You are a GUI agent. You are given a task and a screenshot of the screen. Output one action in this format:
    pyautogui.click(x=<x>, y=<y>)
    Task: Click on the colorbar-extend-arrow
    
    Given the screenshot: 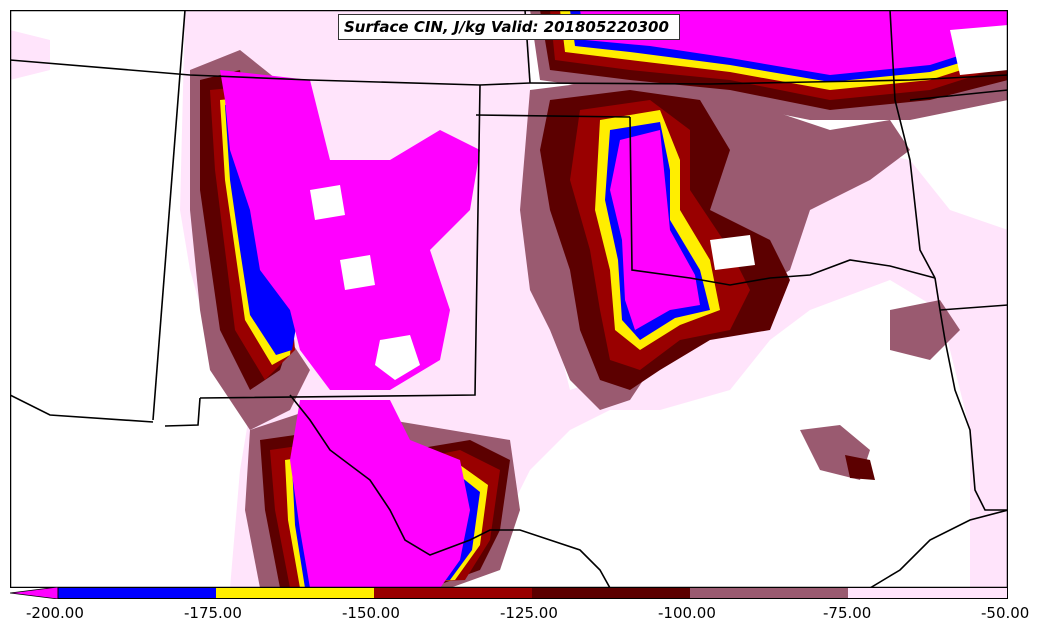 What is the action you would take?
    pyautogui.click(x=34, y=593)
    